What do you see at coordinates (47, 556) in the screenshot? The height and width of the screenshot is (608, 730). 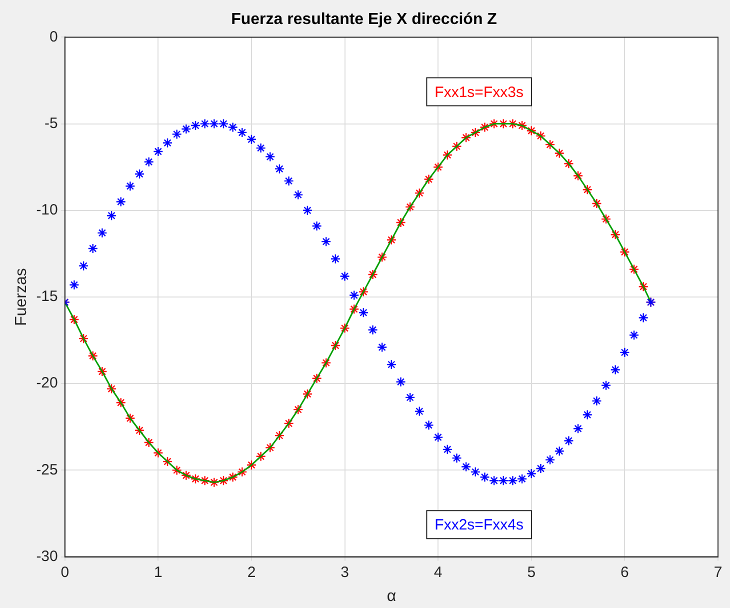 I see `y-tick-label: -30` at bounding box center [47, 556].